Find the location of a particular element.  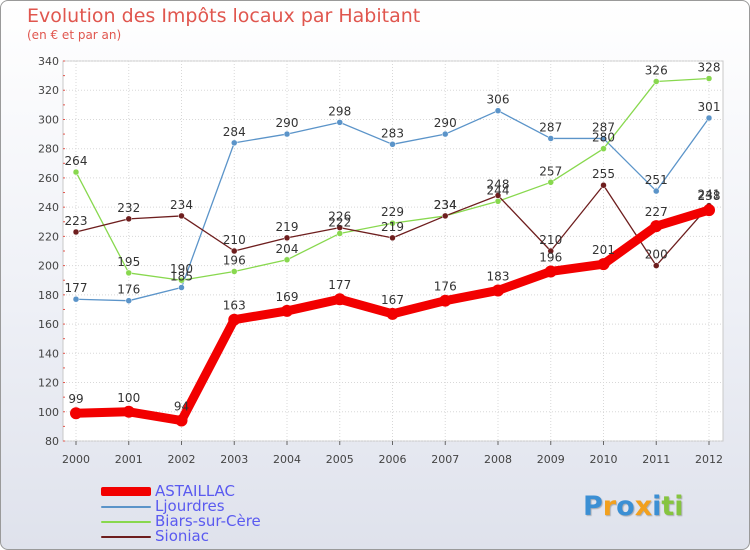

y-tick-label: 120 is located at coordinates (48, 383).